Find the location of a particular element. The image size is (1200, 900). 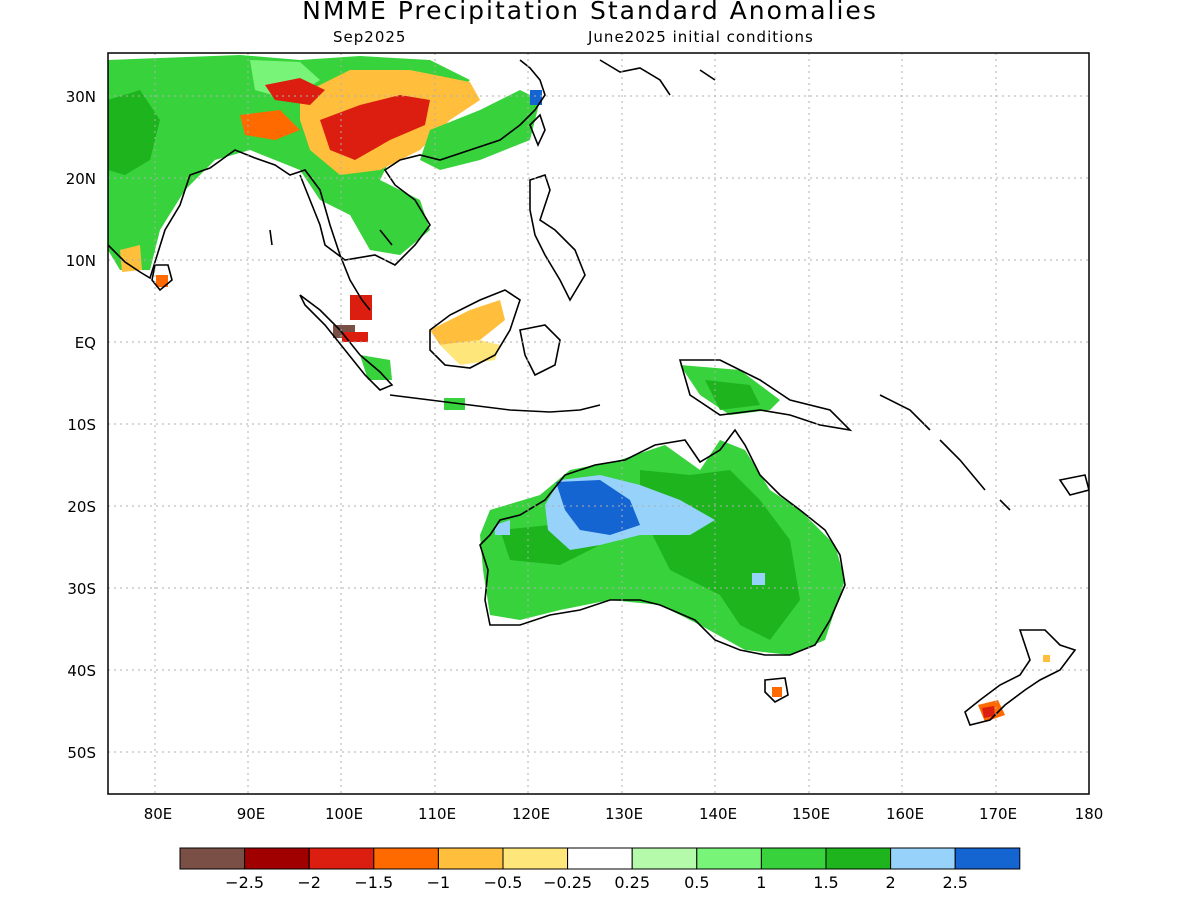

lat-label: 10N is located at coordinates (81, 261).